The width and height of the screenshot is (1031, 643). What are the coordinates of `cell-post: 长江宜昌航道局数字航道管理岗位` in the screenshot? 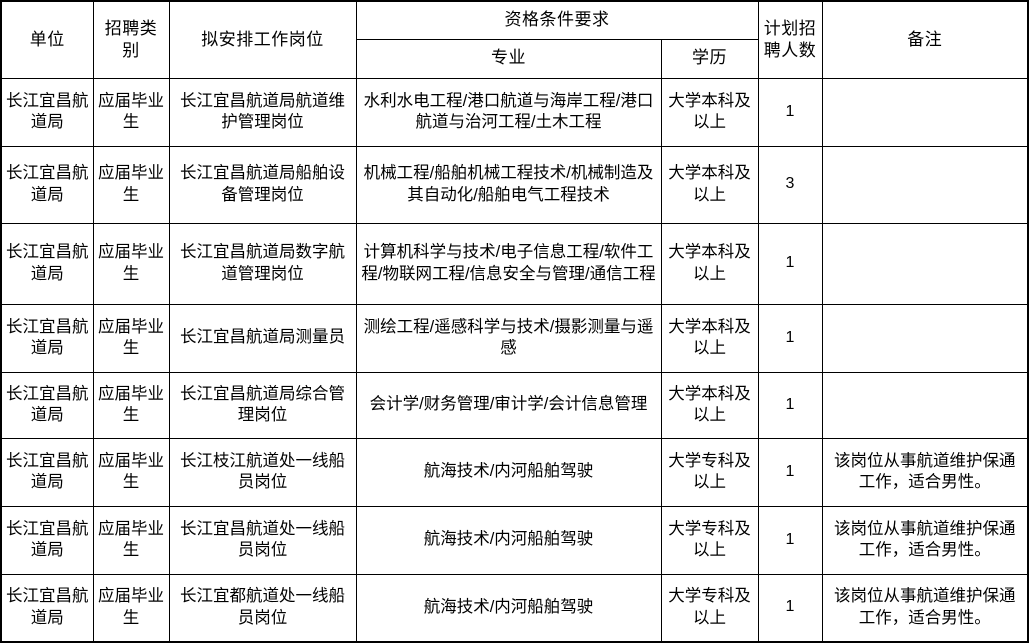 It's located at (262, 263).